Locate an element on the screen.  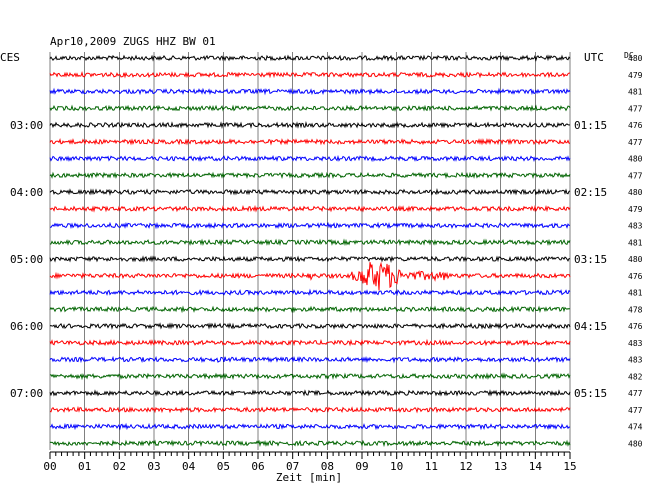
left-time-label: 04:00 is located at coordinates (26, 192).